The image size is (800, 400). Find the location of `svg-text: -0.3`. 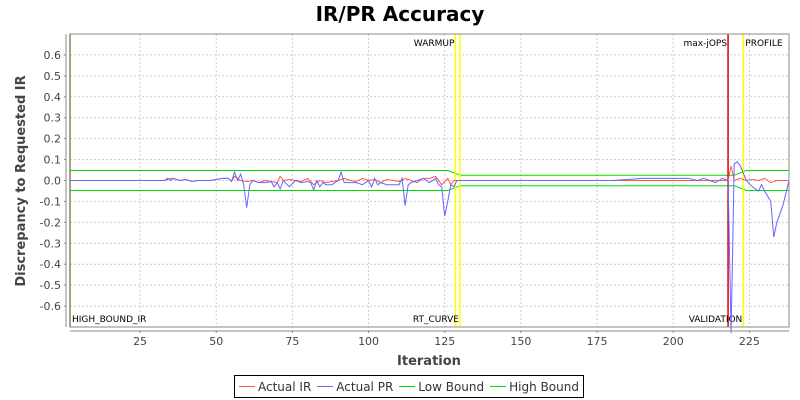

svg-text: -0.3 is located at coordinates (50, 243).